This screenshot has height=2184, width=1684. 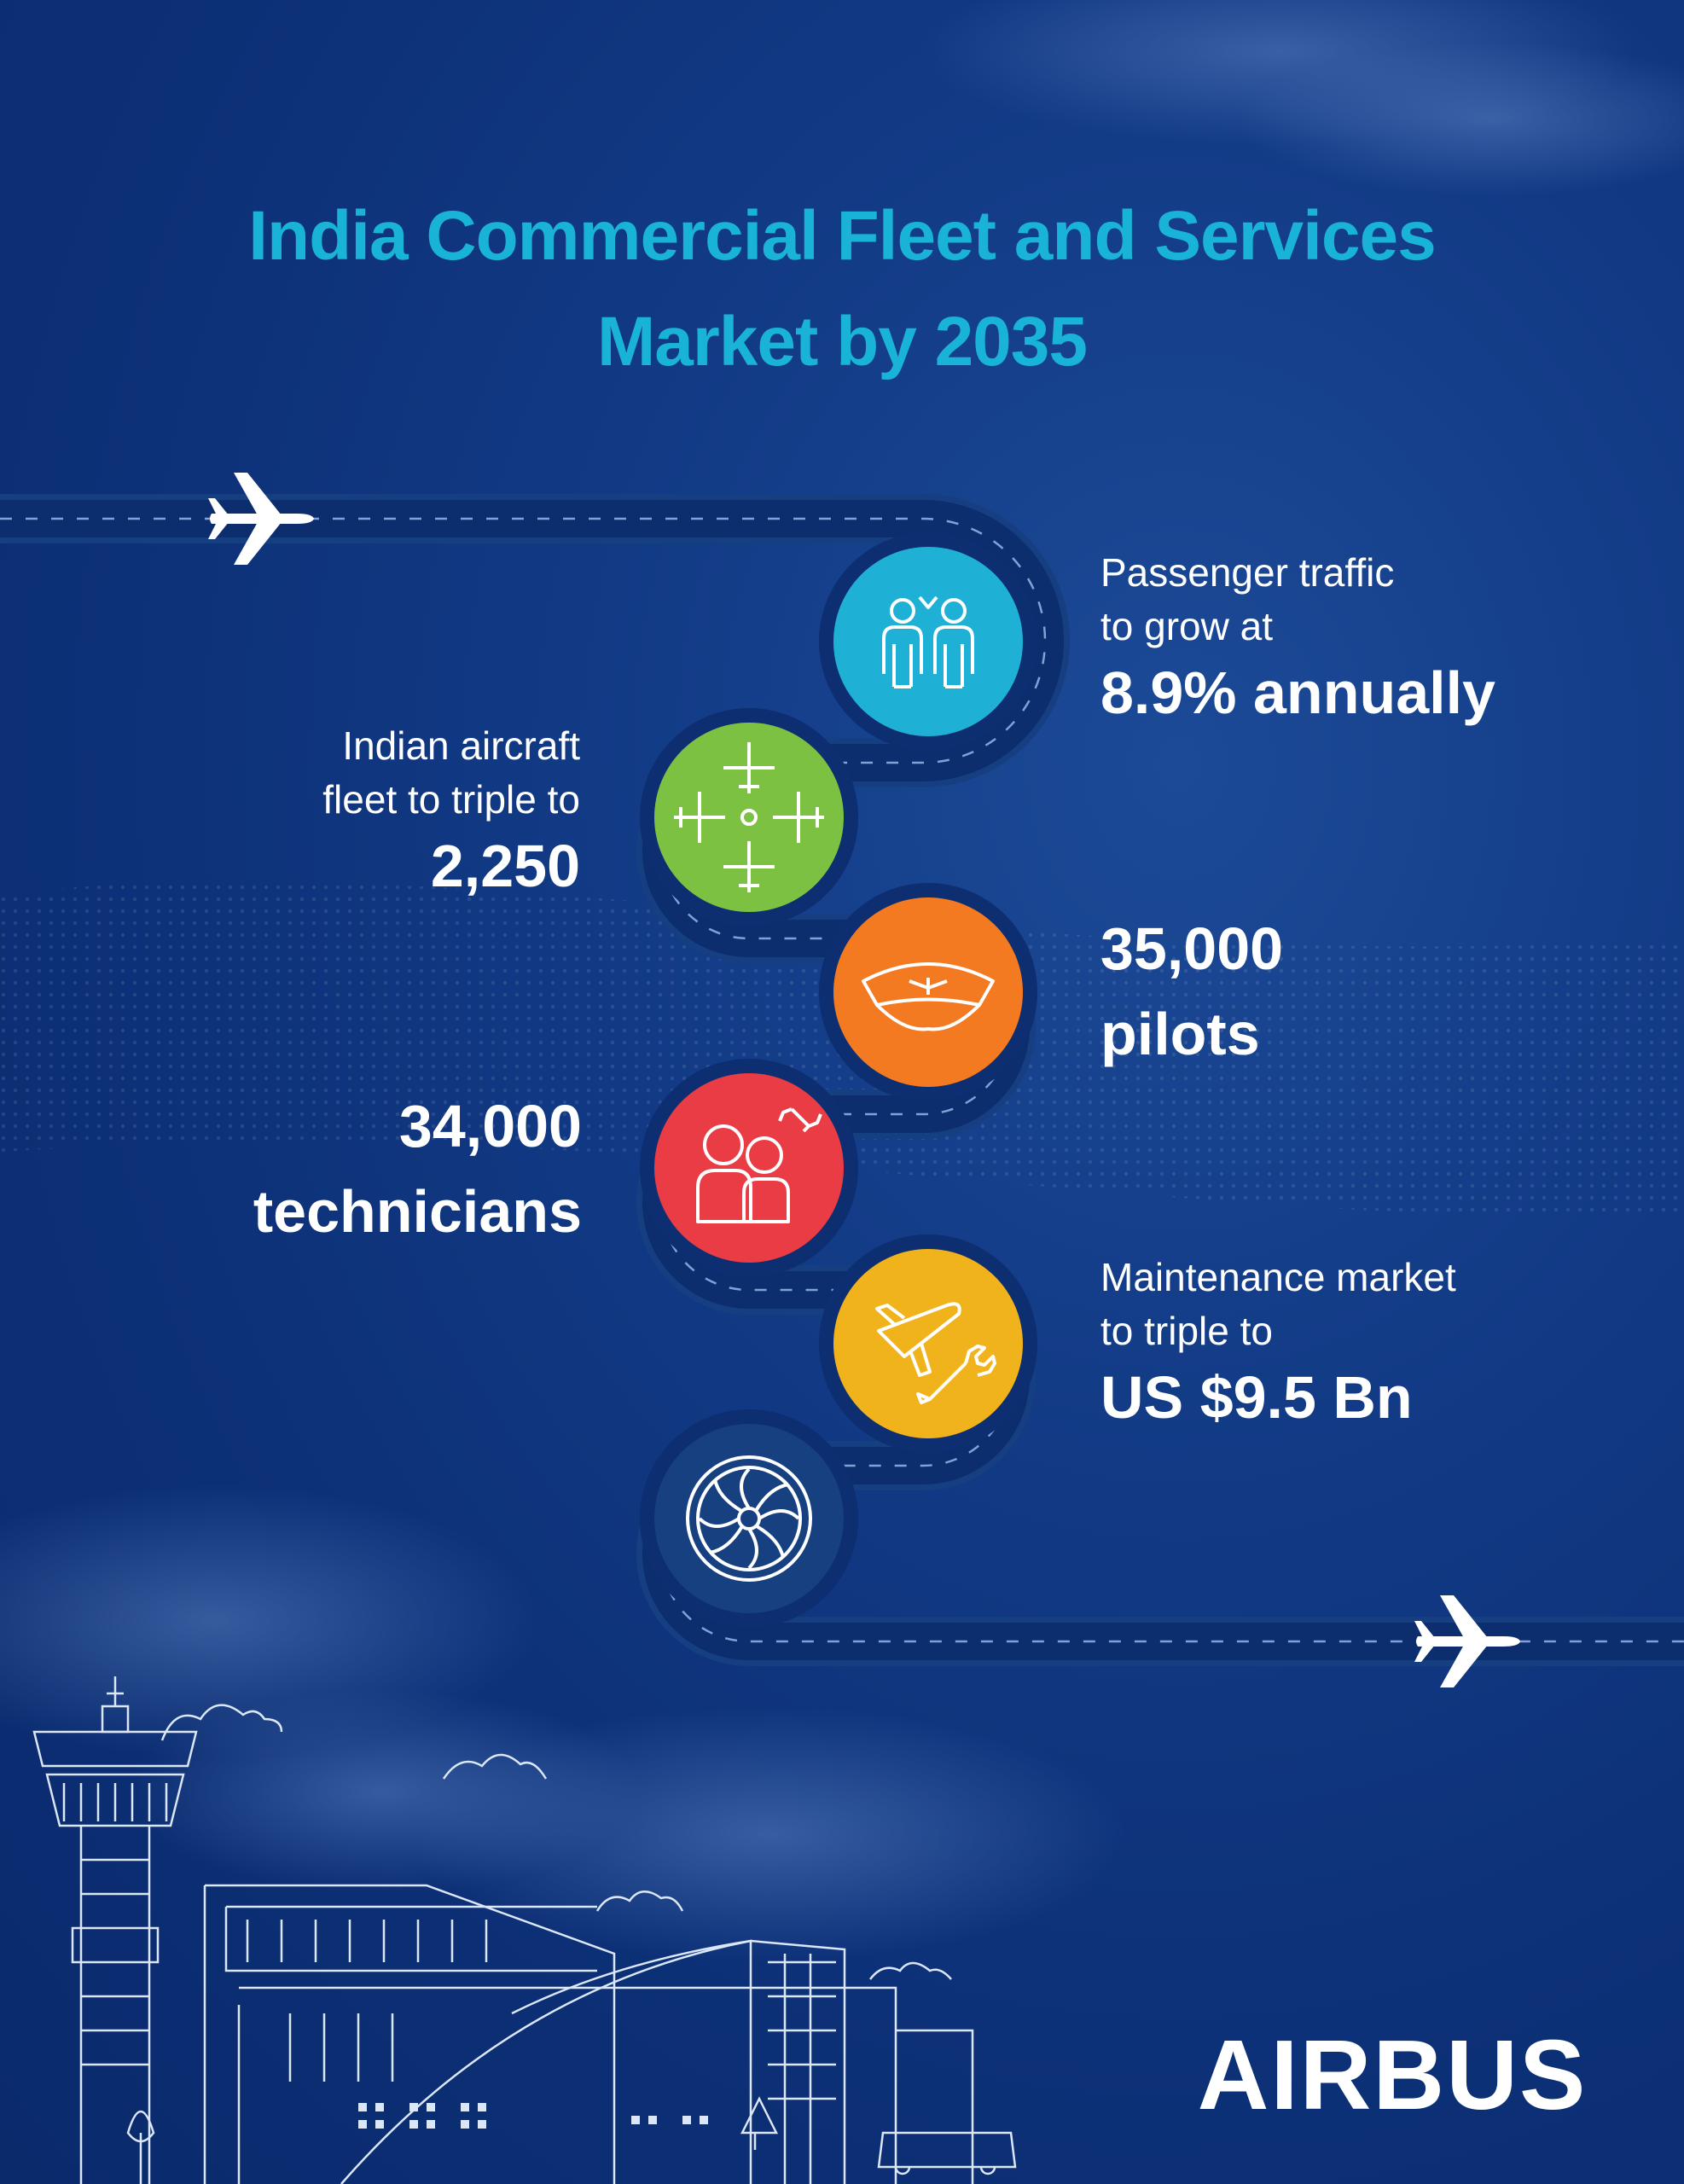 What do you see at coordinates (490, 1126) in the screenshot?
I see `stat-technicians-value: 34,000` at bounding box center [490, 1126].